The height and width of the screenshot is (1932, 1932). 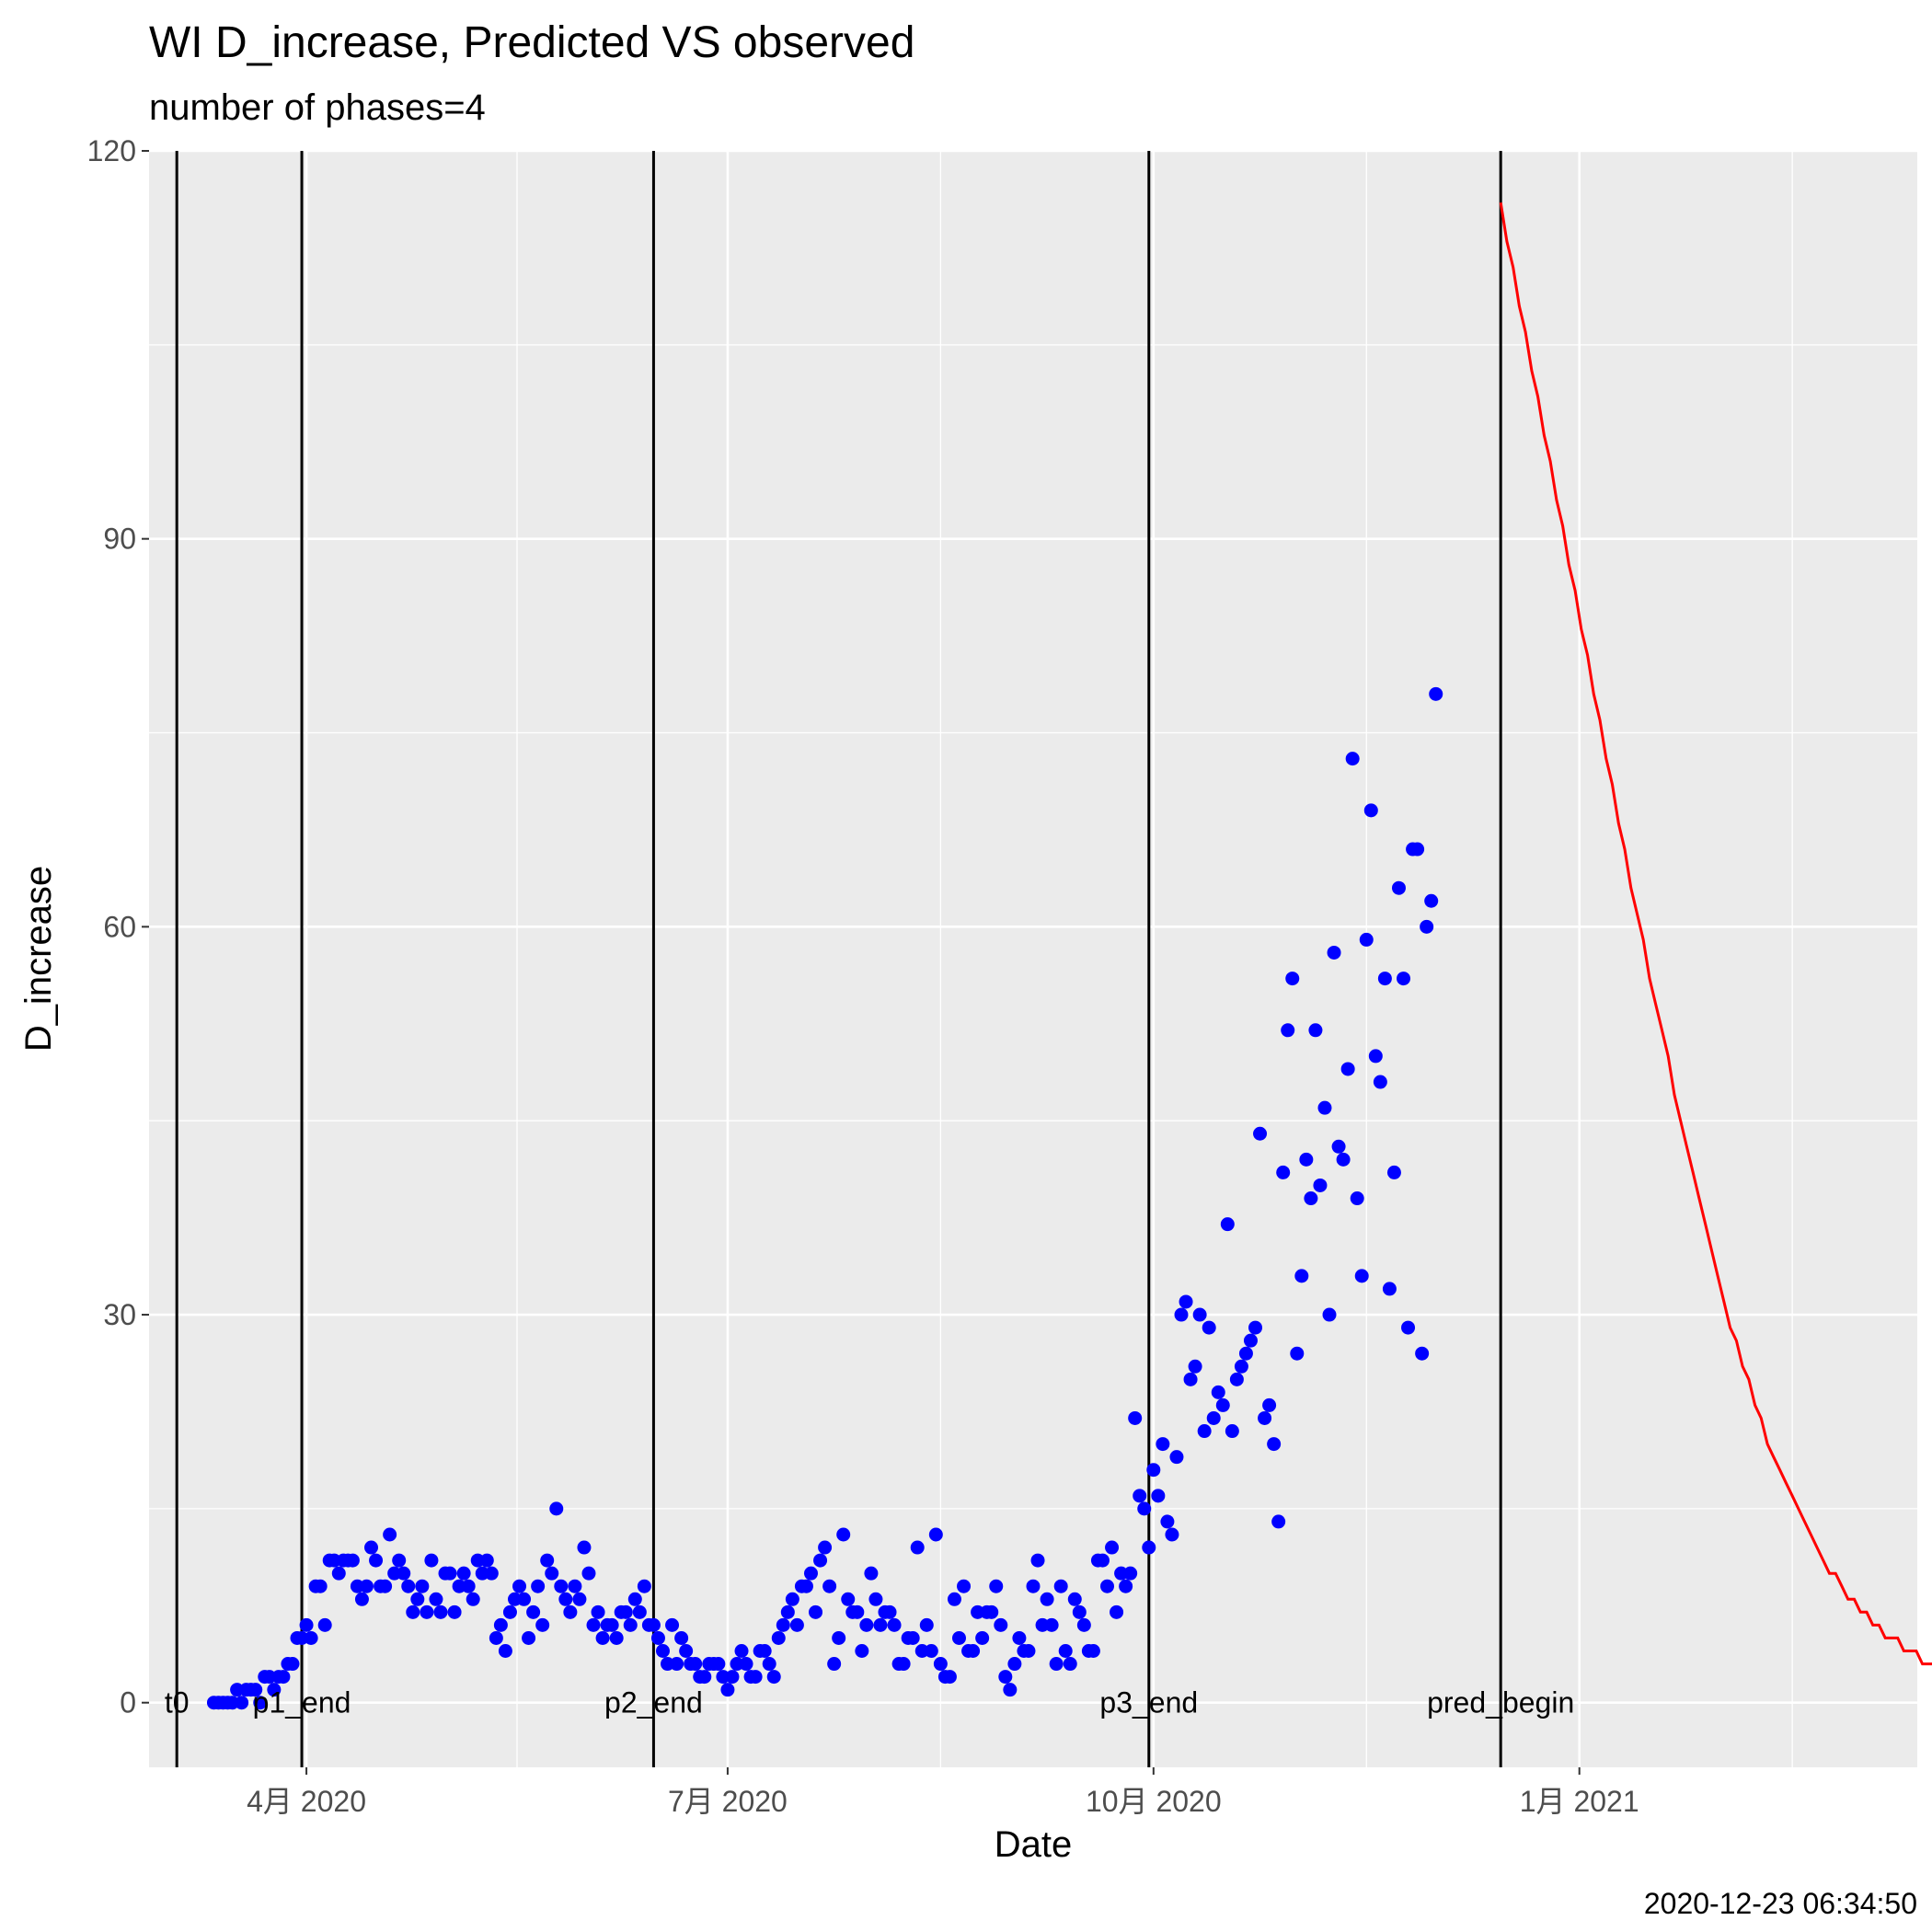 I want to click on chart-subtitle: number of phases=4, so click(x=317, y=107).